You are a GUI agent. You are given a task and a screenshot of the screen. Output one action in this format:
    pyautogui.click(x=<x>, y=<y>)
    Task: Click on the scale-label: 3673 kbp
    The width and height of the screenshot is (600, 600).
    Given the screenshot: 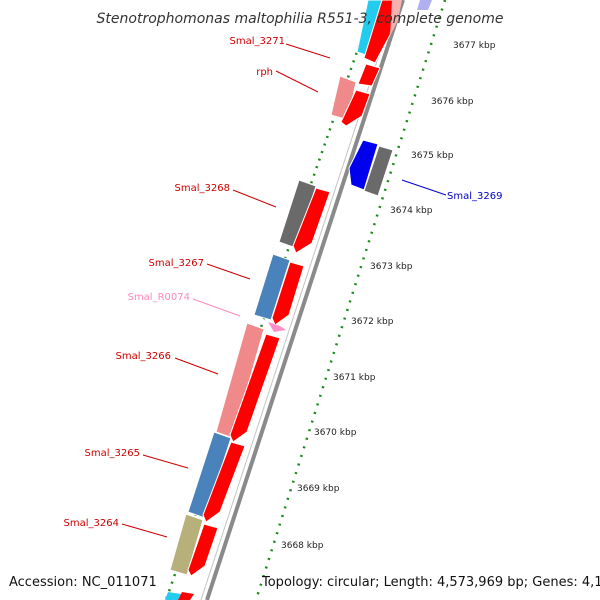 What is the action you would take?
    pyautogui.click(x=391, y=267)
    